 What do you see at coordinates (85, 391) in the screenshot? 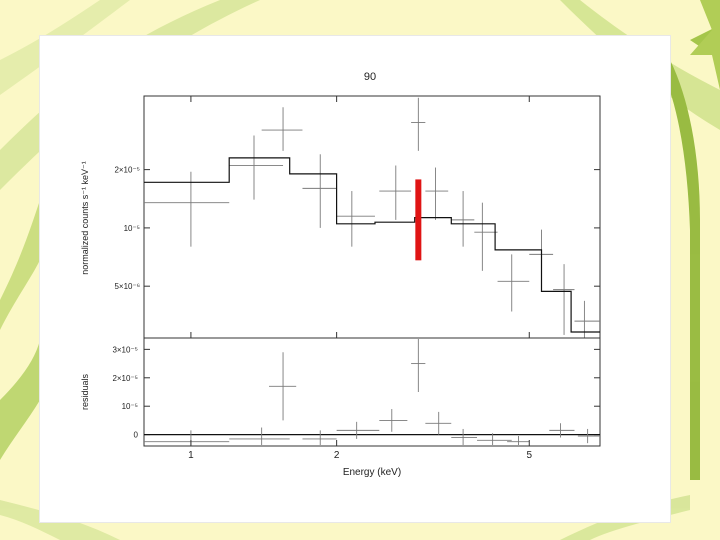
I see `residuals-ylabel: residuals` at bounding box center [85, 391].